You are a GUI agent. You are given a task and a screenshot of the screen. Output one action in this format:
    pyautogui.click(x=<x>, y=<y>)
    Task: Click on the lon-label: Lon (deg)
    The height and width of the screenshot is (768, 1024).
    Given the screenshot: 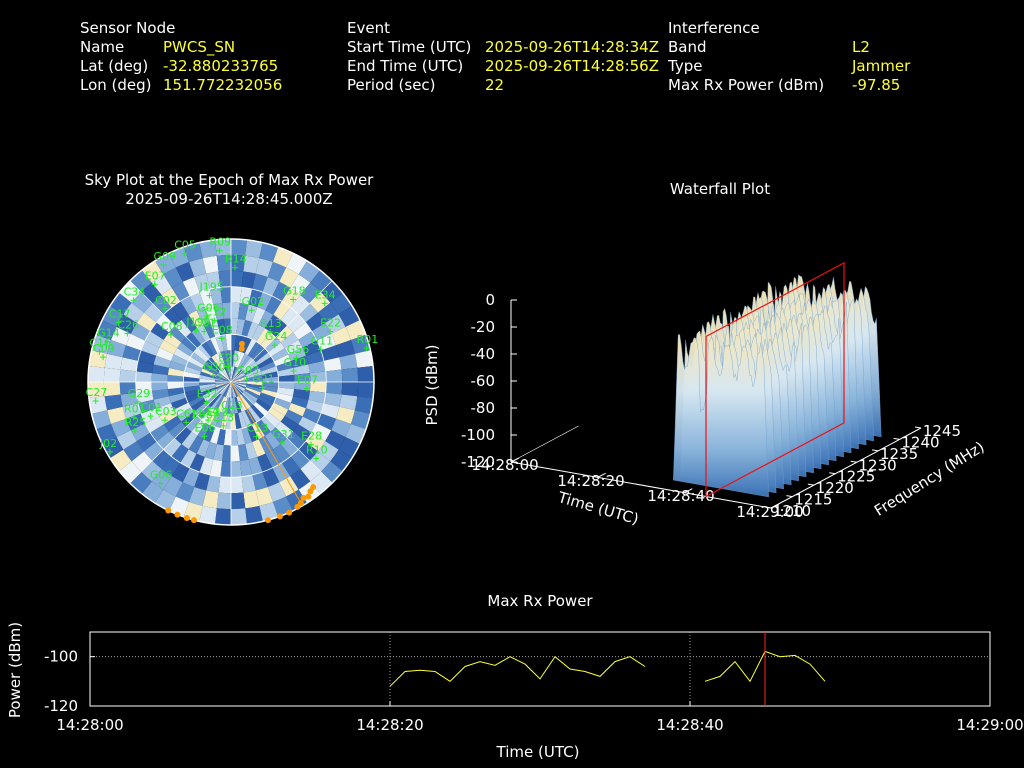 What is the action you would take?
    pyautogui.click(x=116, y=85)
    